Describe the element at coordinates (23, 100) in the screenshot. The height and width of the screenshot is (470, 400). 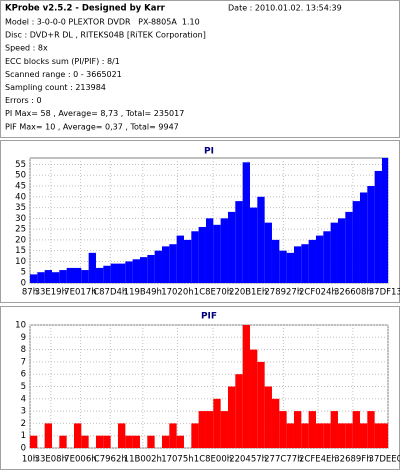
I see `info-line: Errors : 0` at that location.